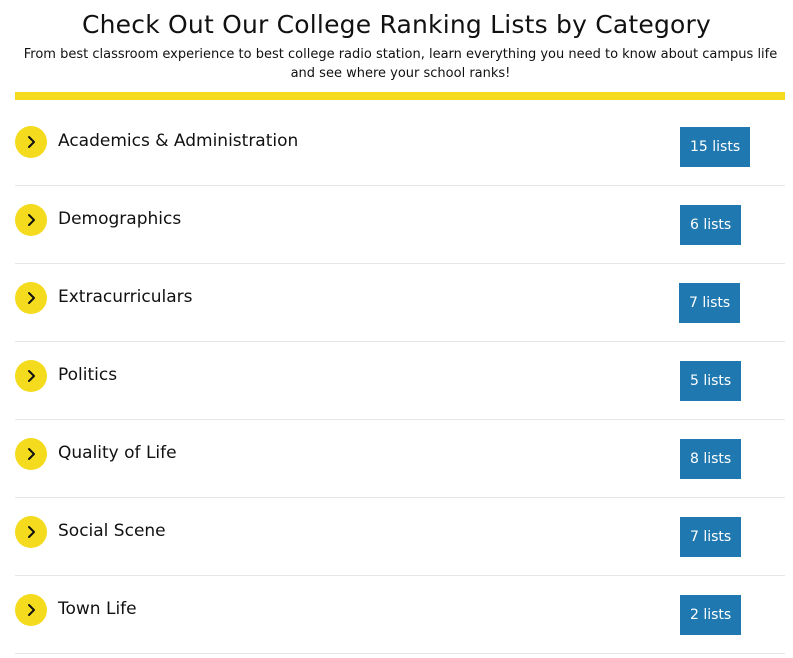 Image resolution: width=793 pixels, height=658 pixels. I want to click on category-label: Politics, so click(88, 375).